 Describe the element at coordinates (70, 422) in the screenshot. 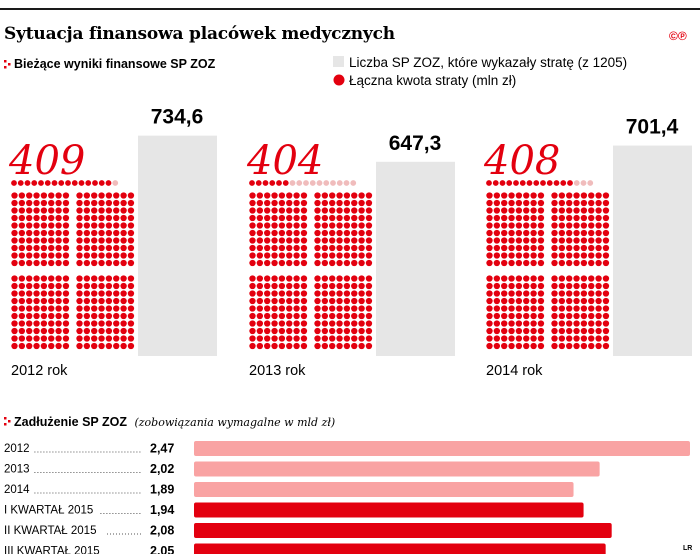

I see `debt-section-title-text: Zadłużenie SP ZOZ` at that location.